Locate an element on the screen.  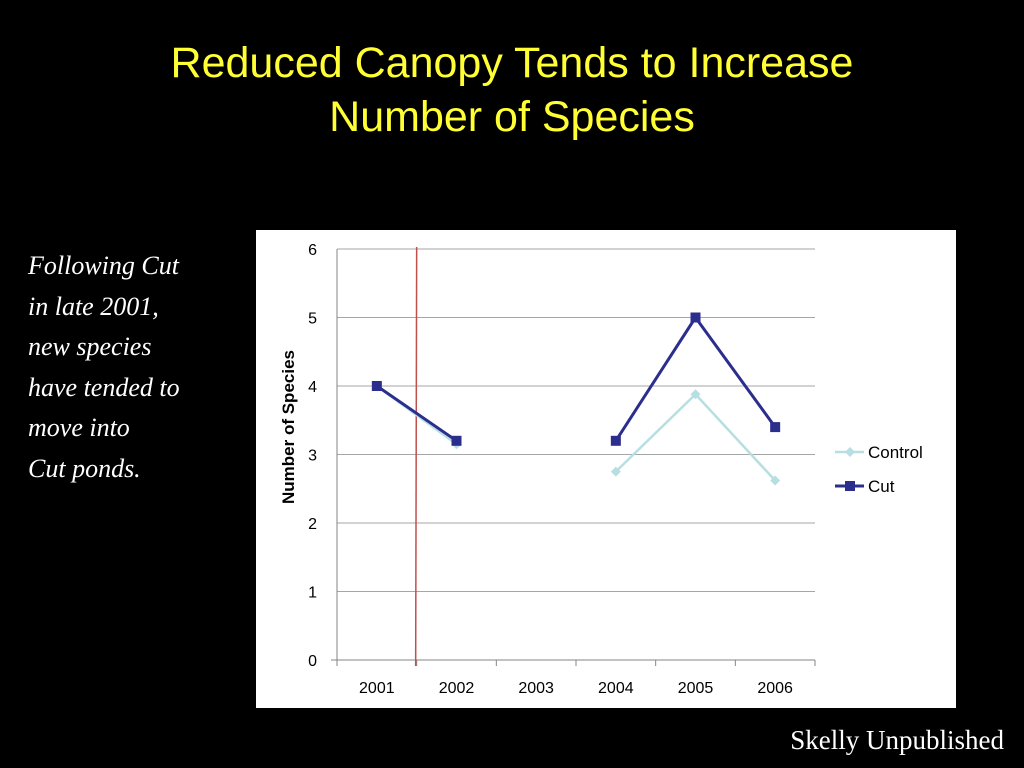
source-credit: Skelly Unpublished is located at coordinates (897, 740).